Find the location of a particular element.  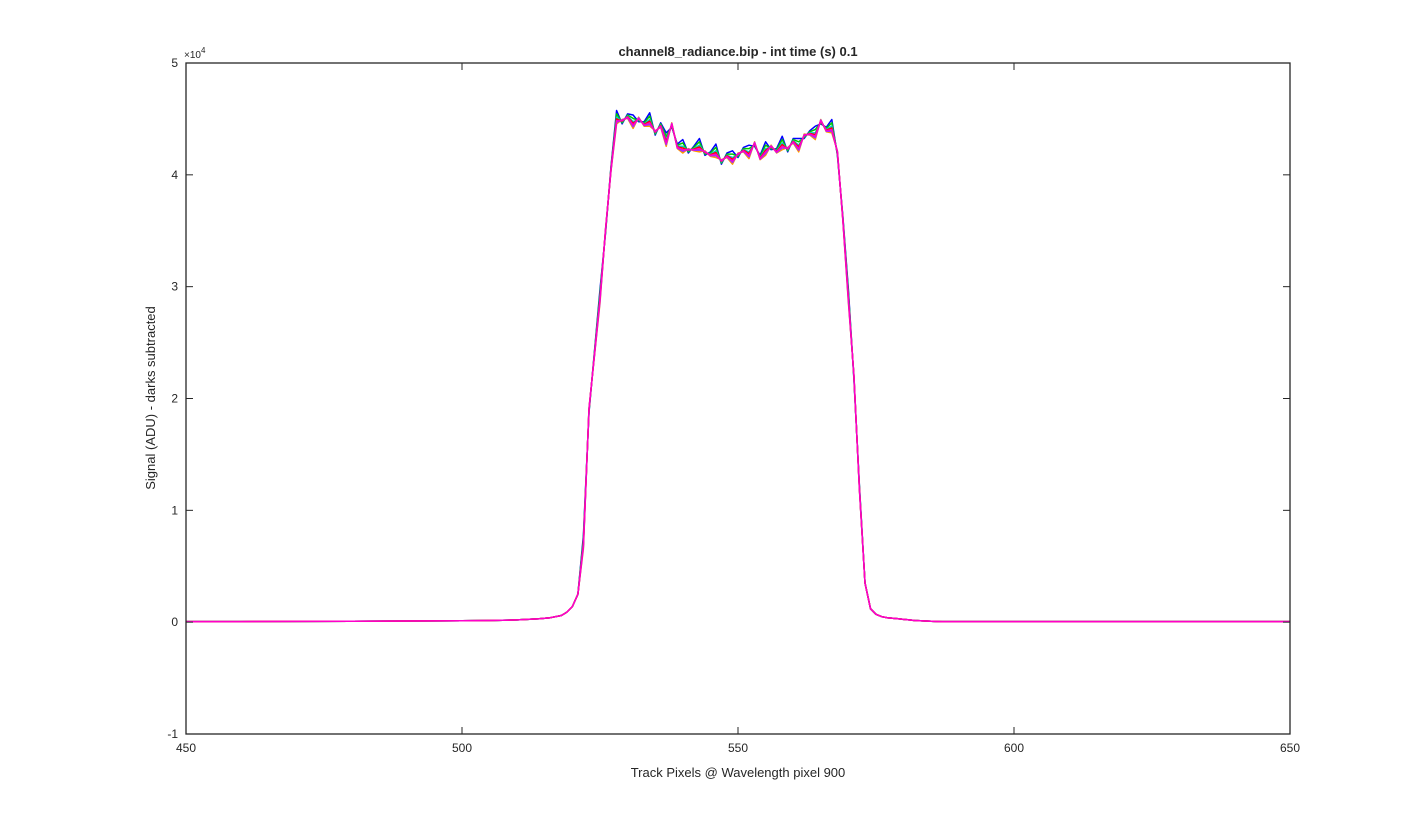

y-axis-label: Signal (ADU) - darks subtracted is located at coordinates (150, 398).